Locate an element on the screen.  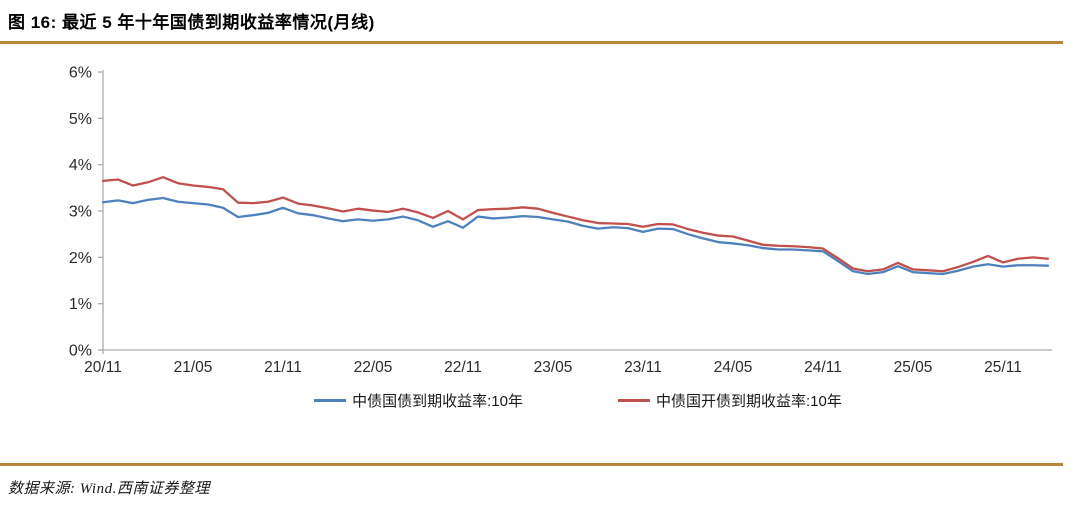
x-tick-label: 22/11 is located at coordinates (463, 367).